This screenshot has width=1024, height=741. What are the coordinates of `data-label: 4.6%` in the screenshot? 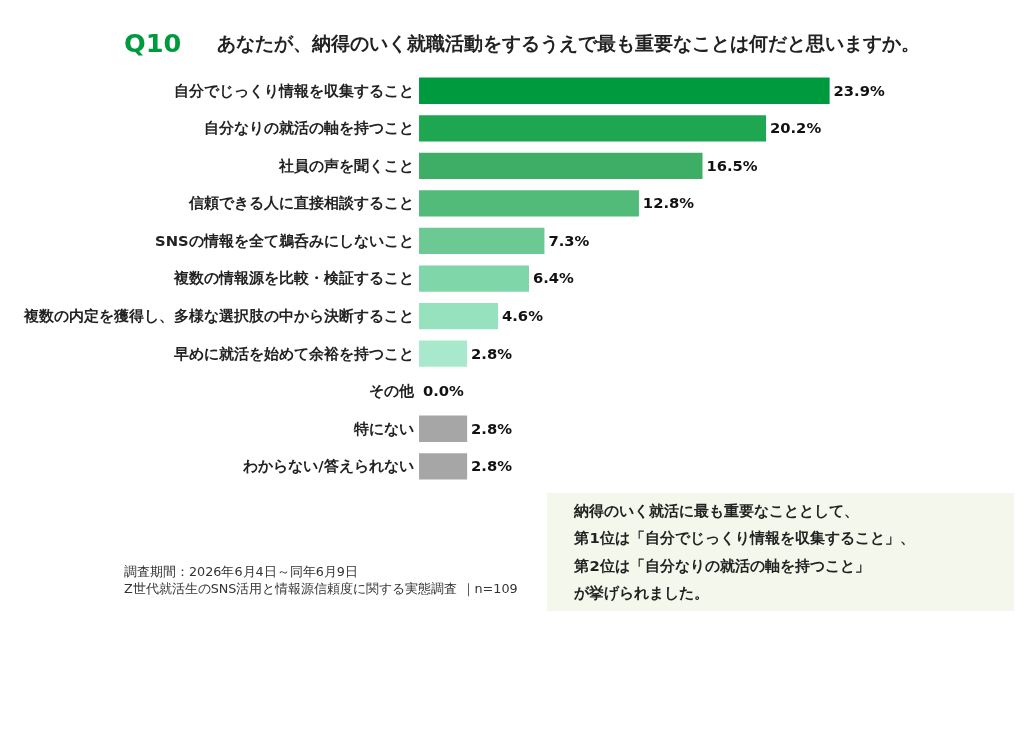 It's located at (523, 316).